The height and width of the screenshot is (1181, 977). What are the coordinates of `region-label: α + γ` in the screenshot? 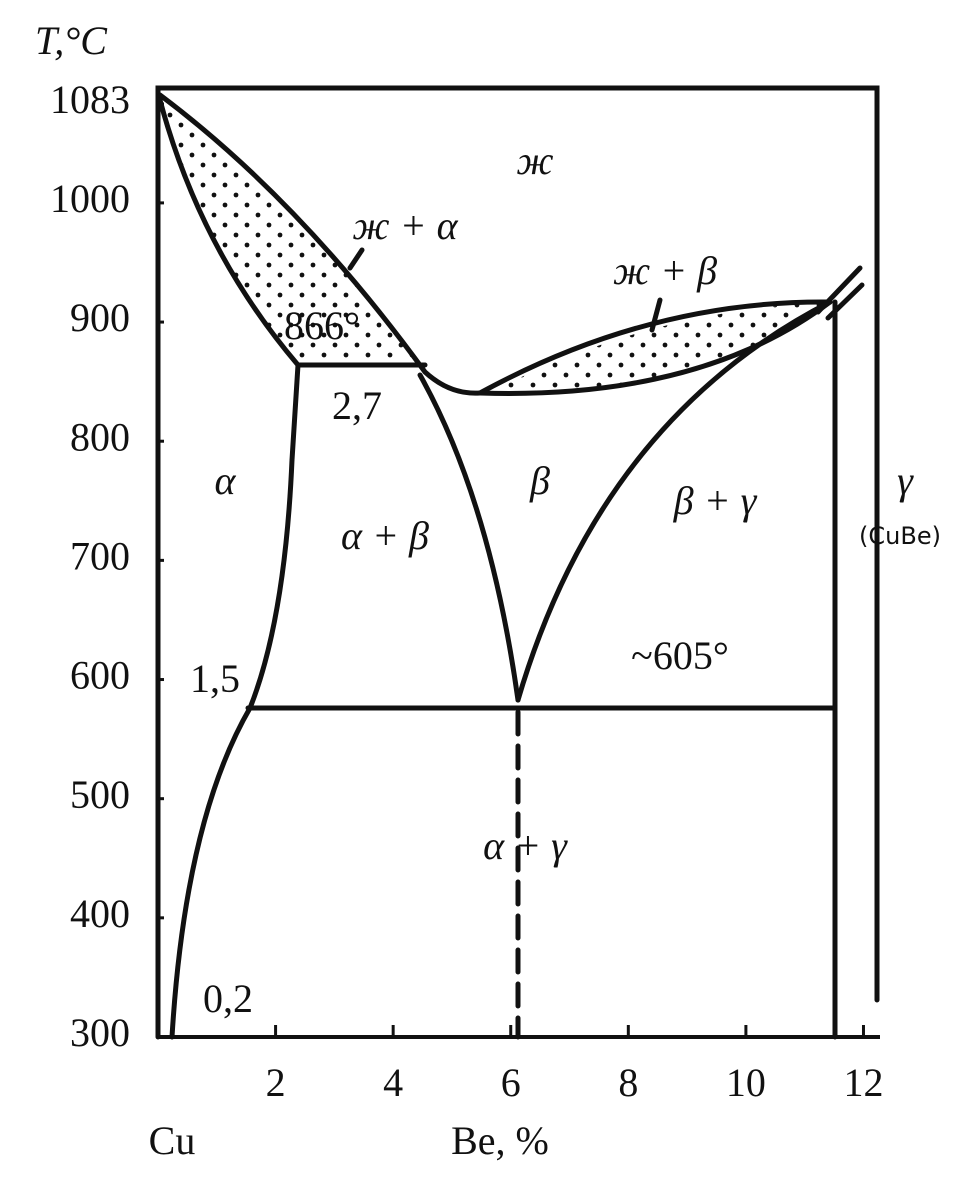 It's located at (525, 845).